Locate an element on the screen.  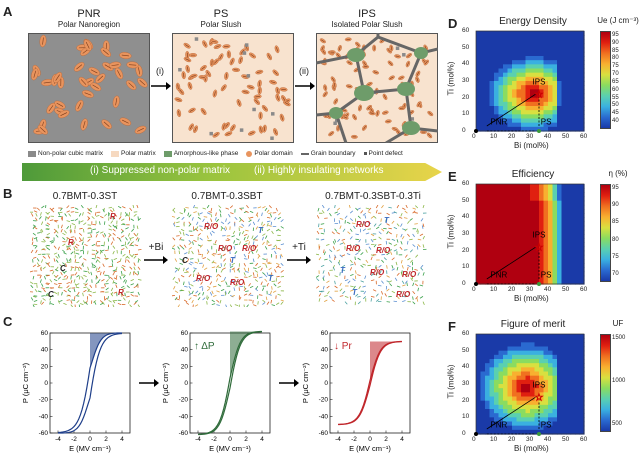
colorbar-tick: 80 is located at coordinates (615, 239).